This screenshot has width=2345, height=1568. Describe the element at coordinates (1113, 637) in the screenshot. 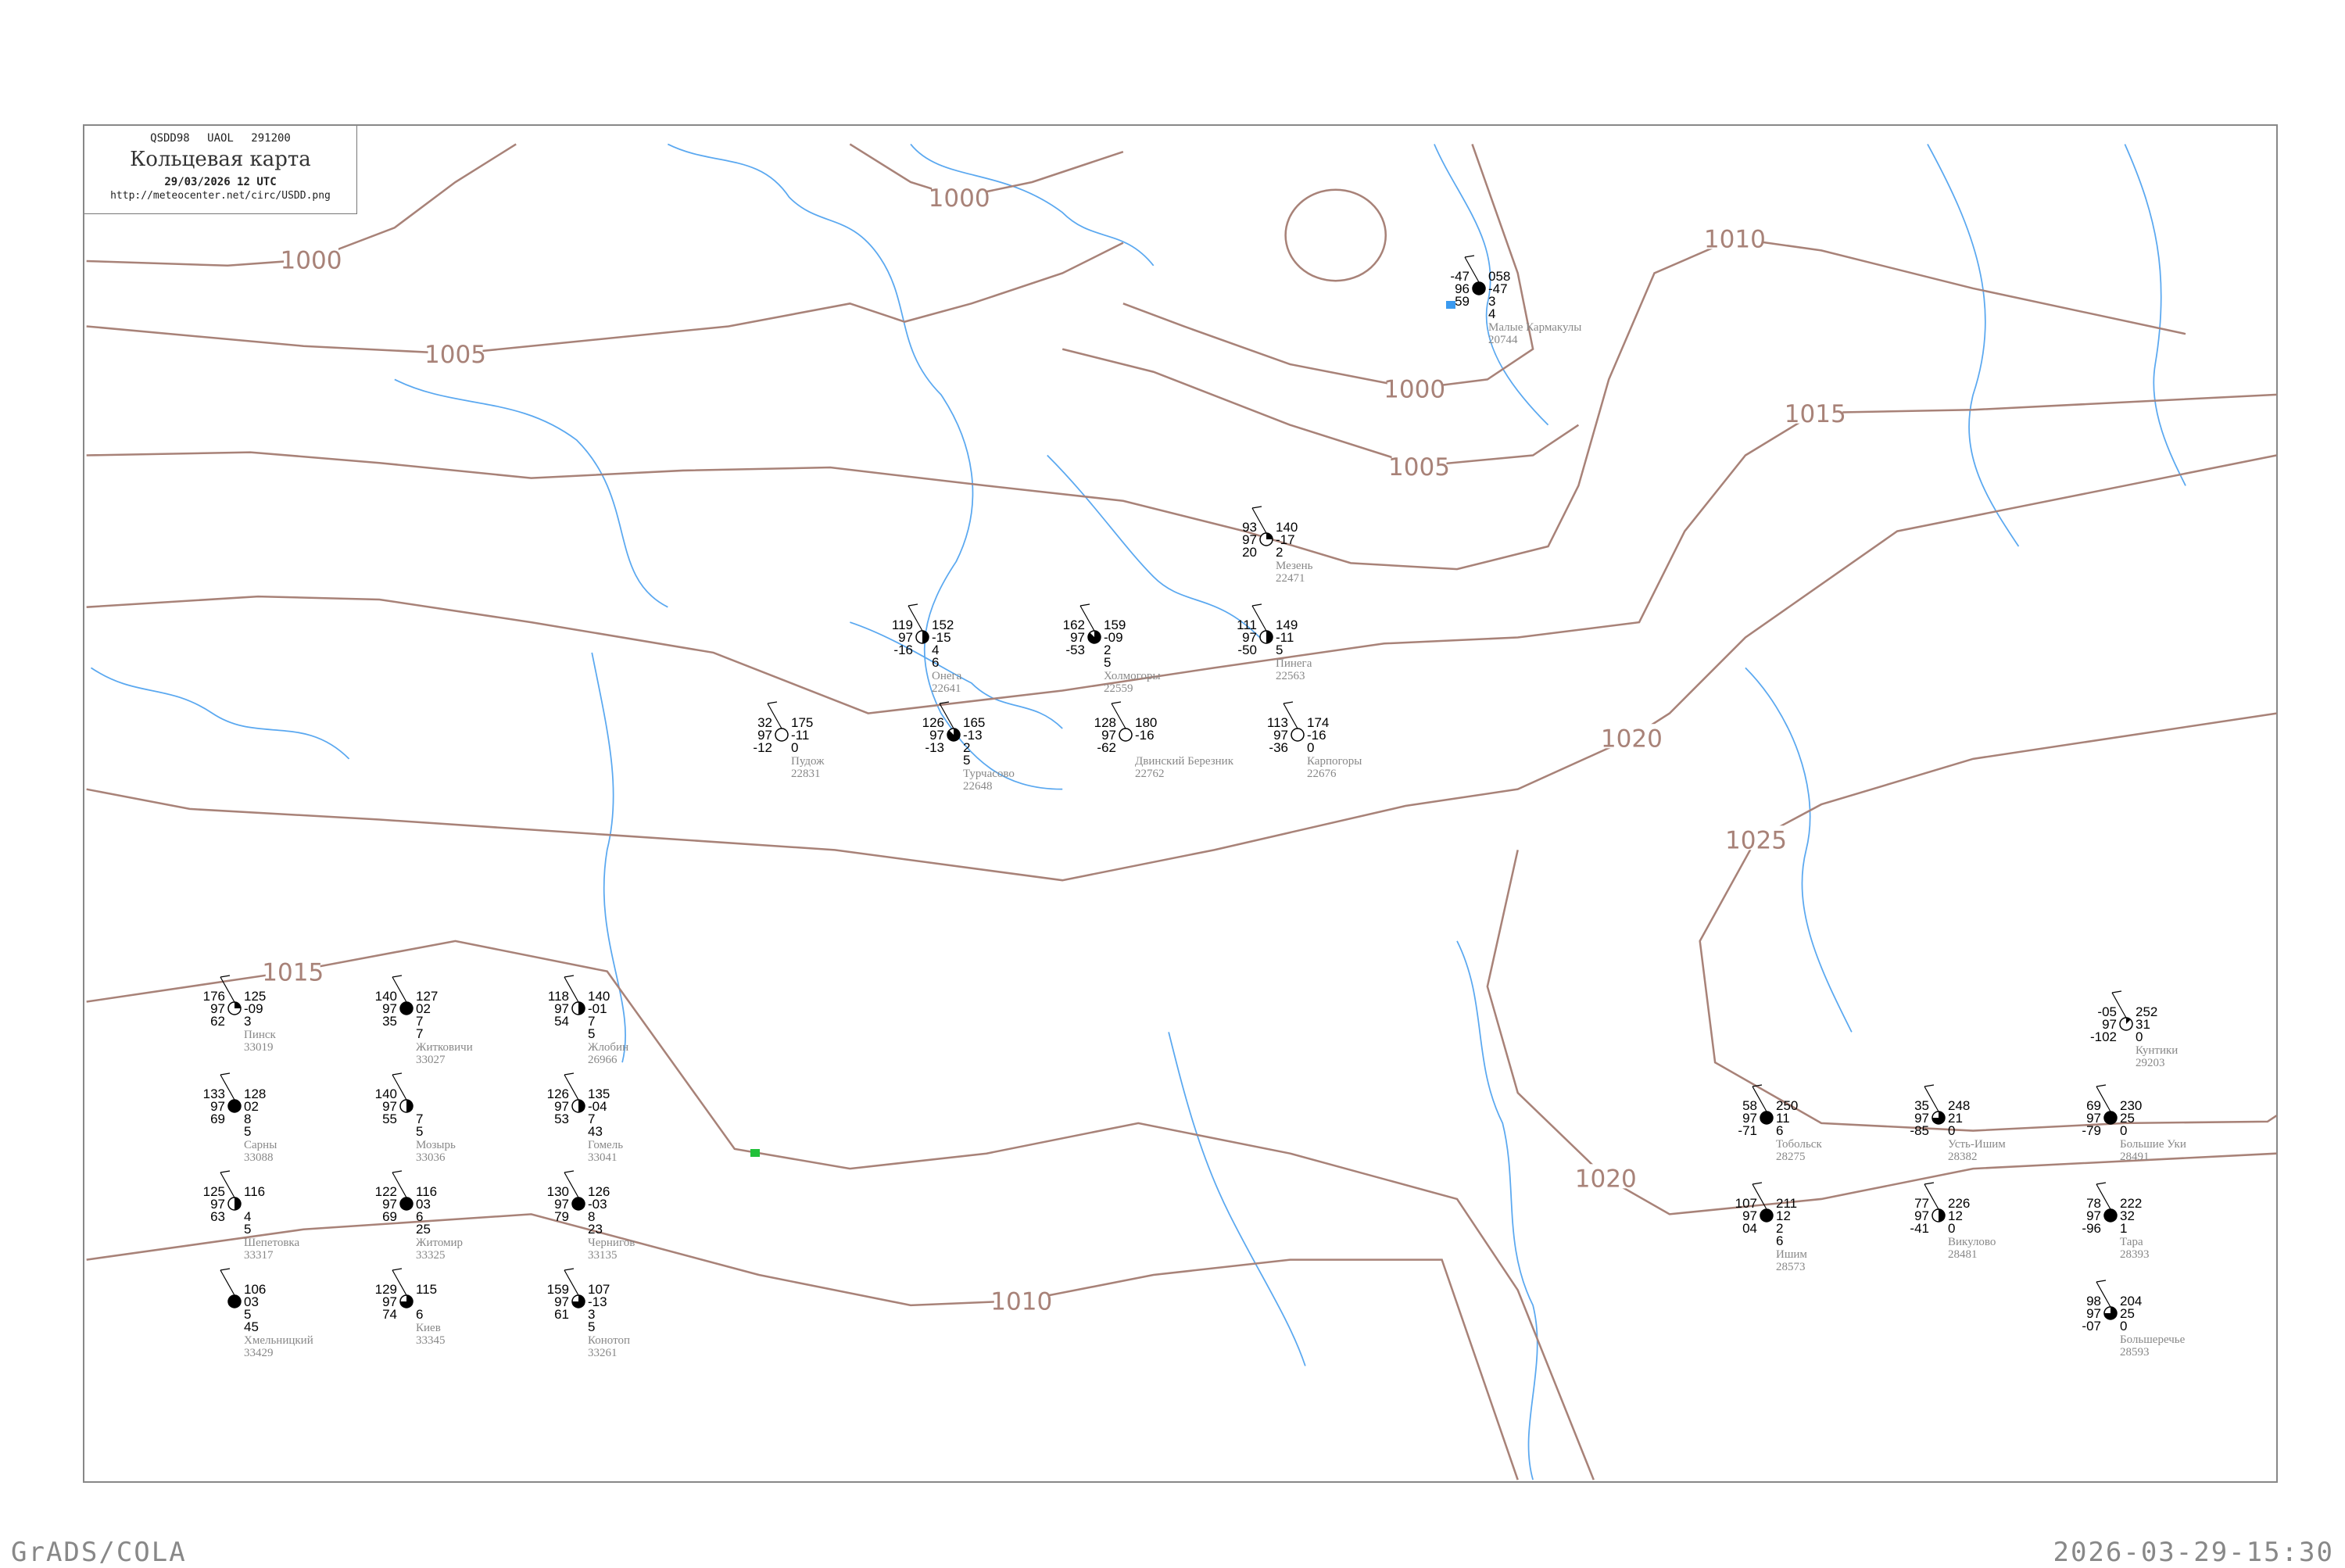

I see `station-pressure-tendency: -09` at that location.